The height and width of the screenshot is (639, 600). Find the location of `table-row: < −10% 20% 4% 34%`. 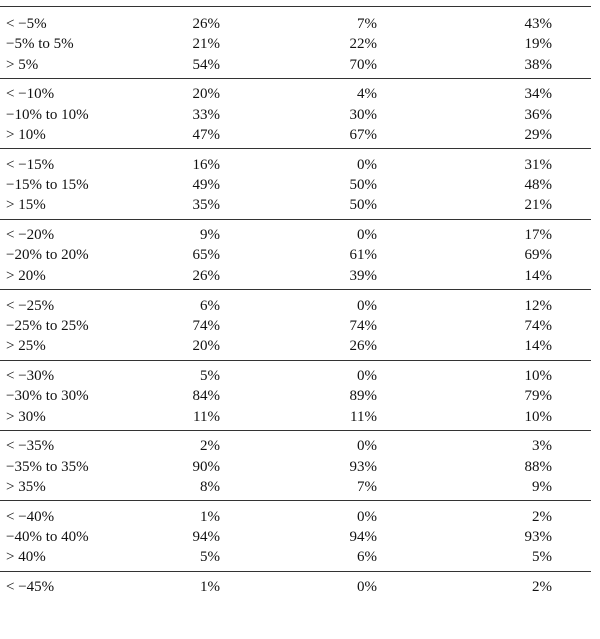

table-row: < −10% 20% 4% 34% is located at coordinates (300, 94).